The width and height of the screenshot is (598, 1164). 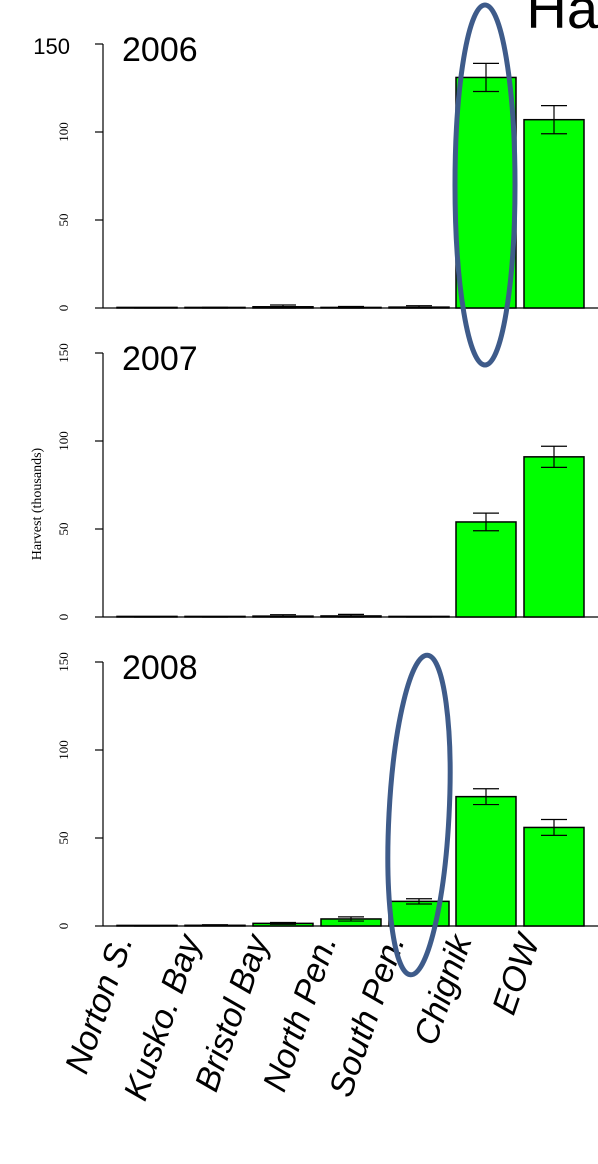 I want to click on x-category-label: EOW, so click(x=516, y=973).